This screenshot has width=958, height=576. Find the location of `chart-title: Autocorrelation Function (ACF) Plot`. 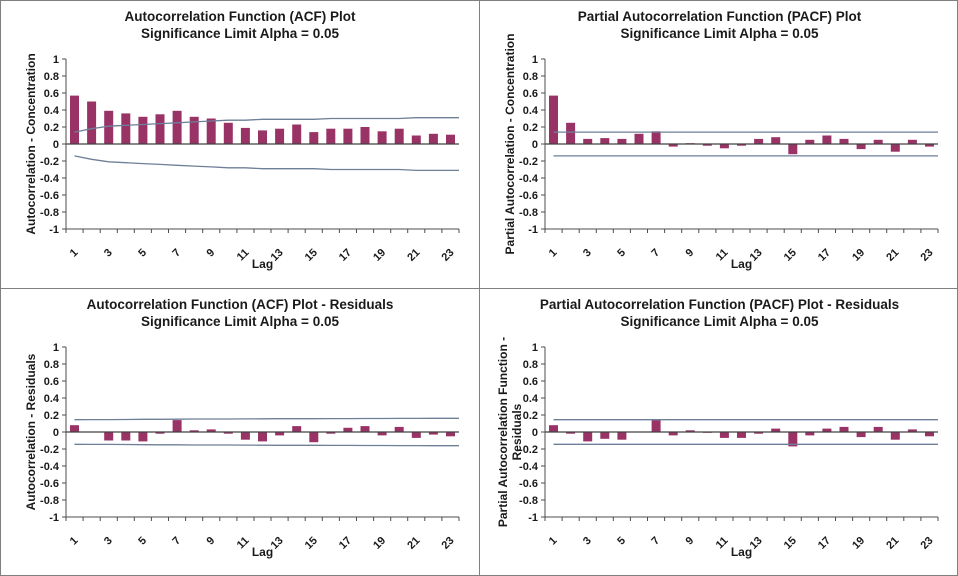

chart-title: Autocorrelation Function (ACF) Plot is located at coordinates (240, 16).